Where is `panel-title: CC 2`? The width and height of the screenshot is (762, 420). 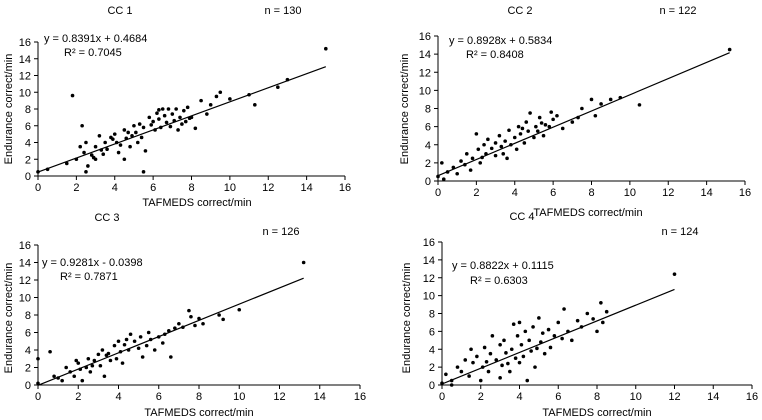
panel-title: CC 2 is located at coordinates (519, 11).